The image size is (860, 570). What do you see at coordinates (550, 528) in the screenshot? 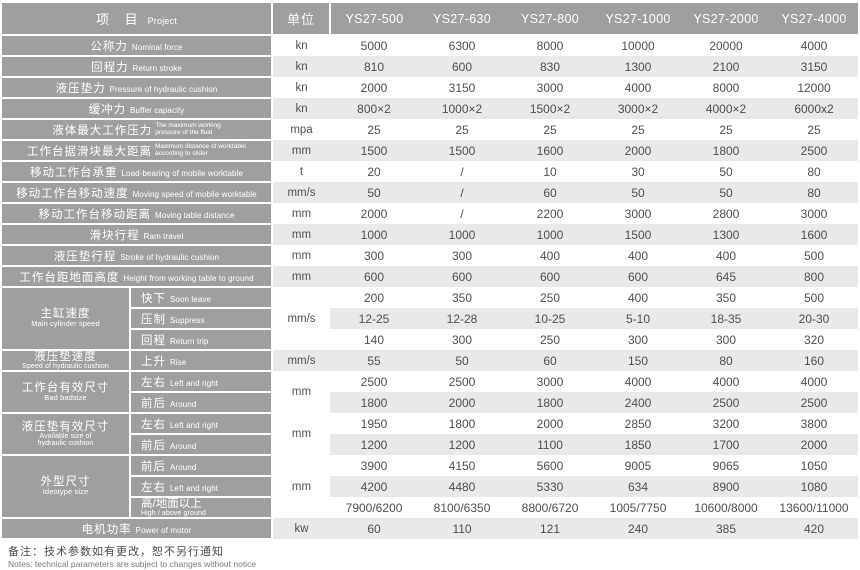
I see `value-cell: 121` at bounding box center [550, 528].